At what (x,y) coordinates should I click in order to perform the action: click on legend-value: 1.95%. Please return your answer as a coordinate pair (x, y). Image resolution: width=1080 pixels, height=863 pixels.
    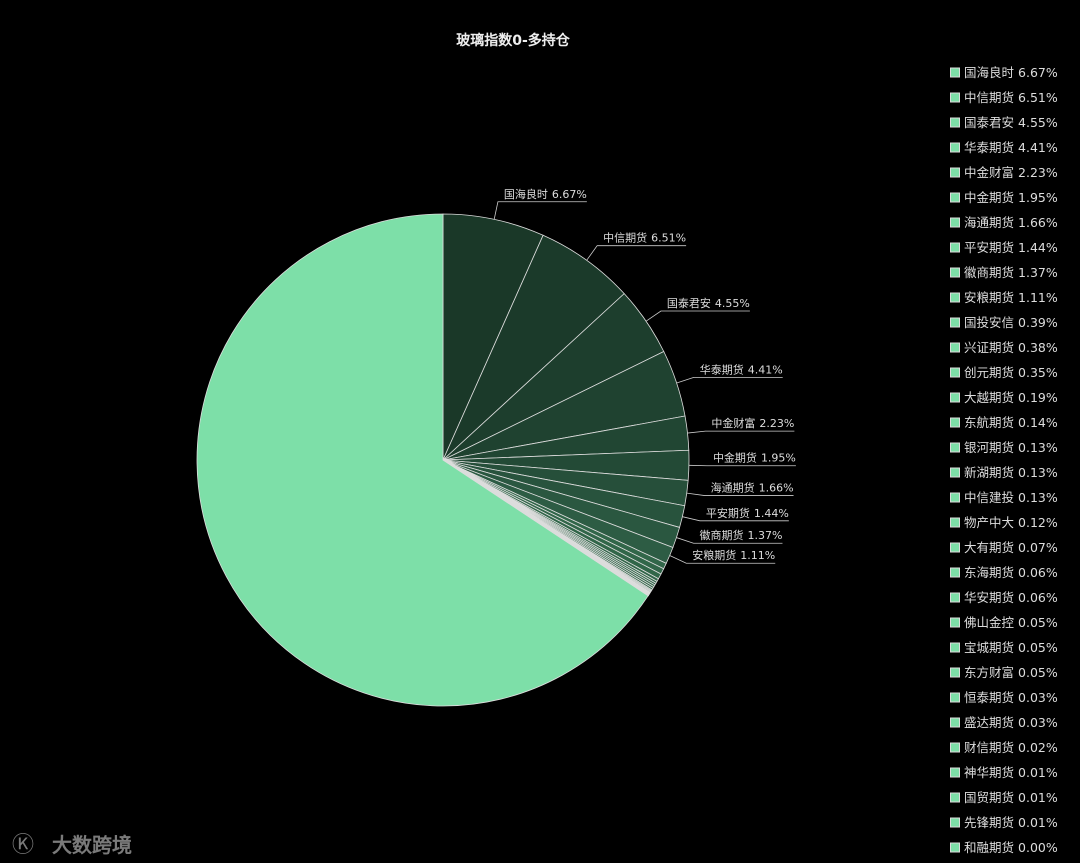
    Looking at the image, I should click on (1038, 197).